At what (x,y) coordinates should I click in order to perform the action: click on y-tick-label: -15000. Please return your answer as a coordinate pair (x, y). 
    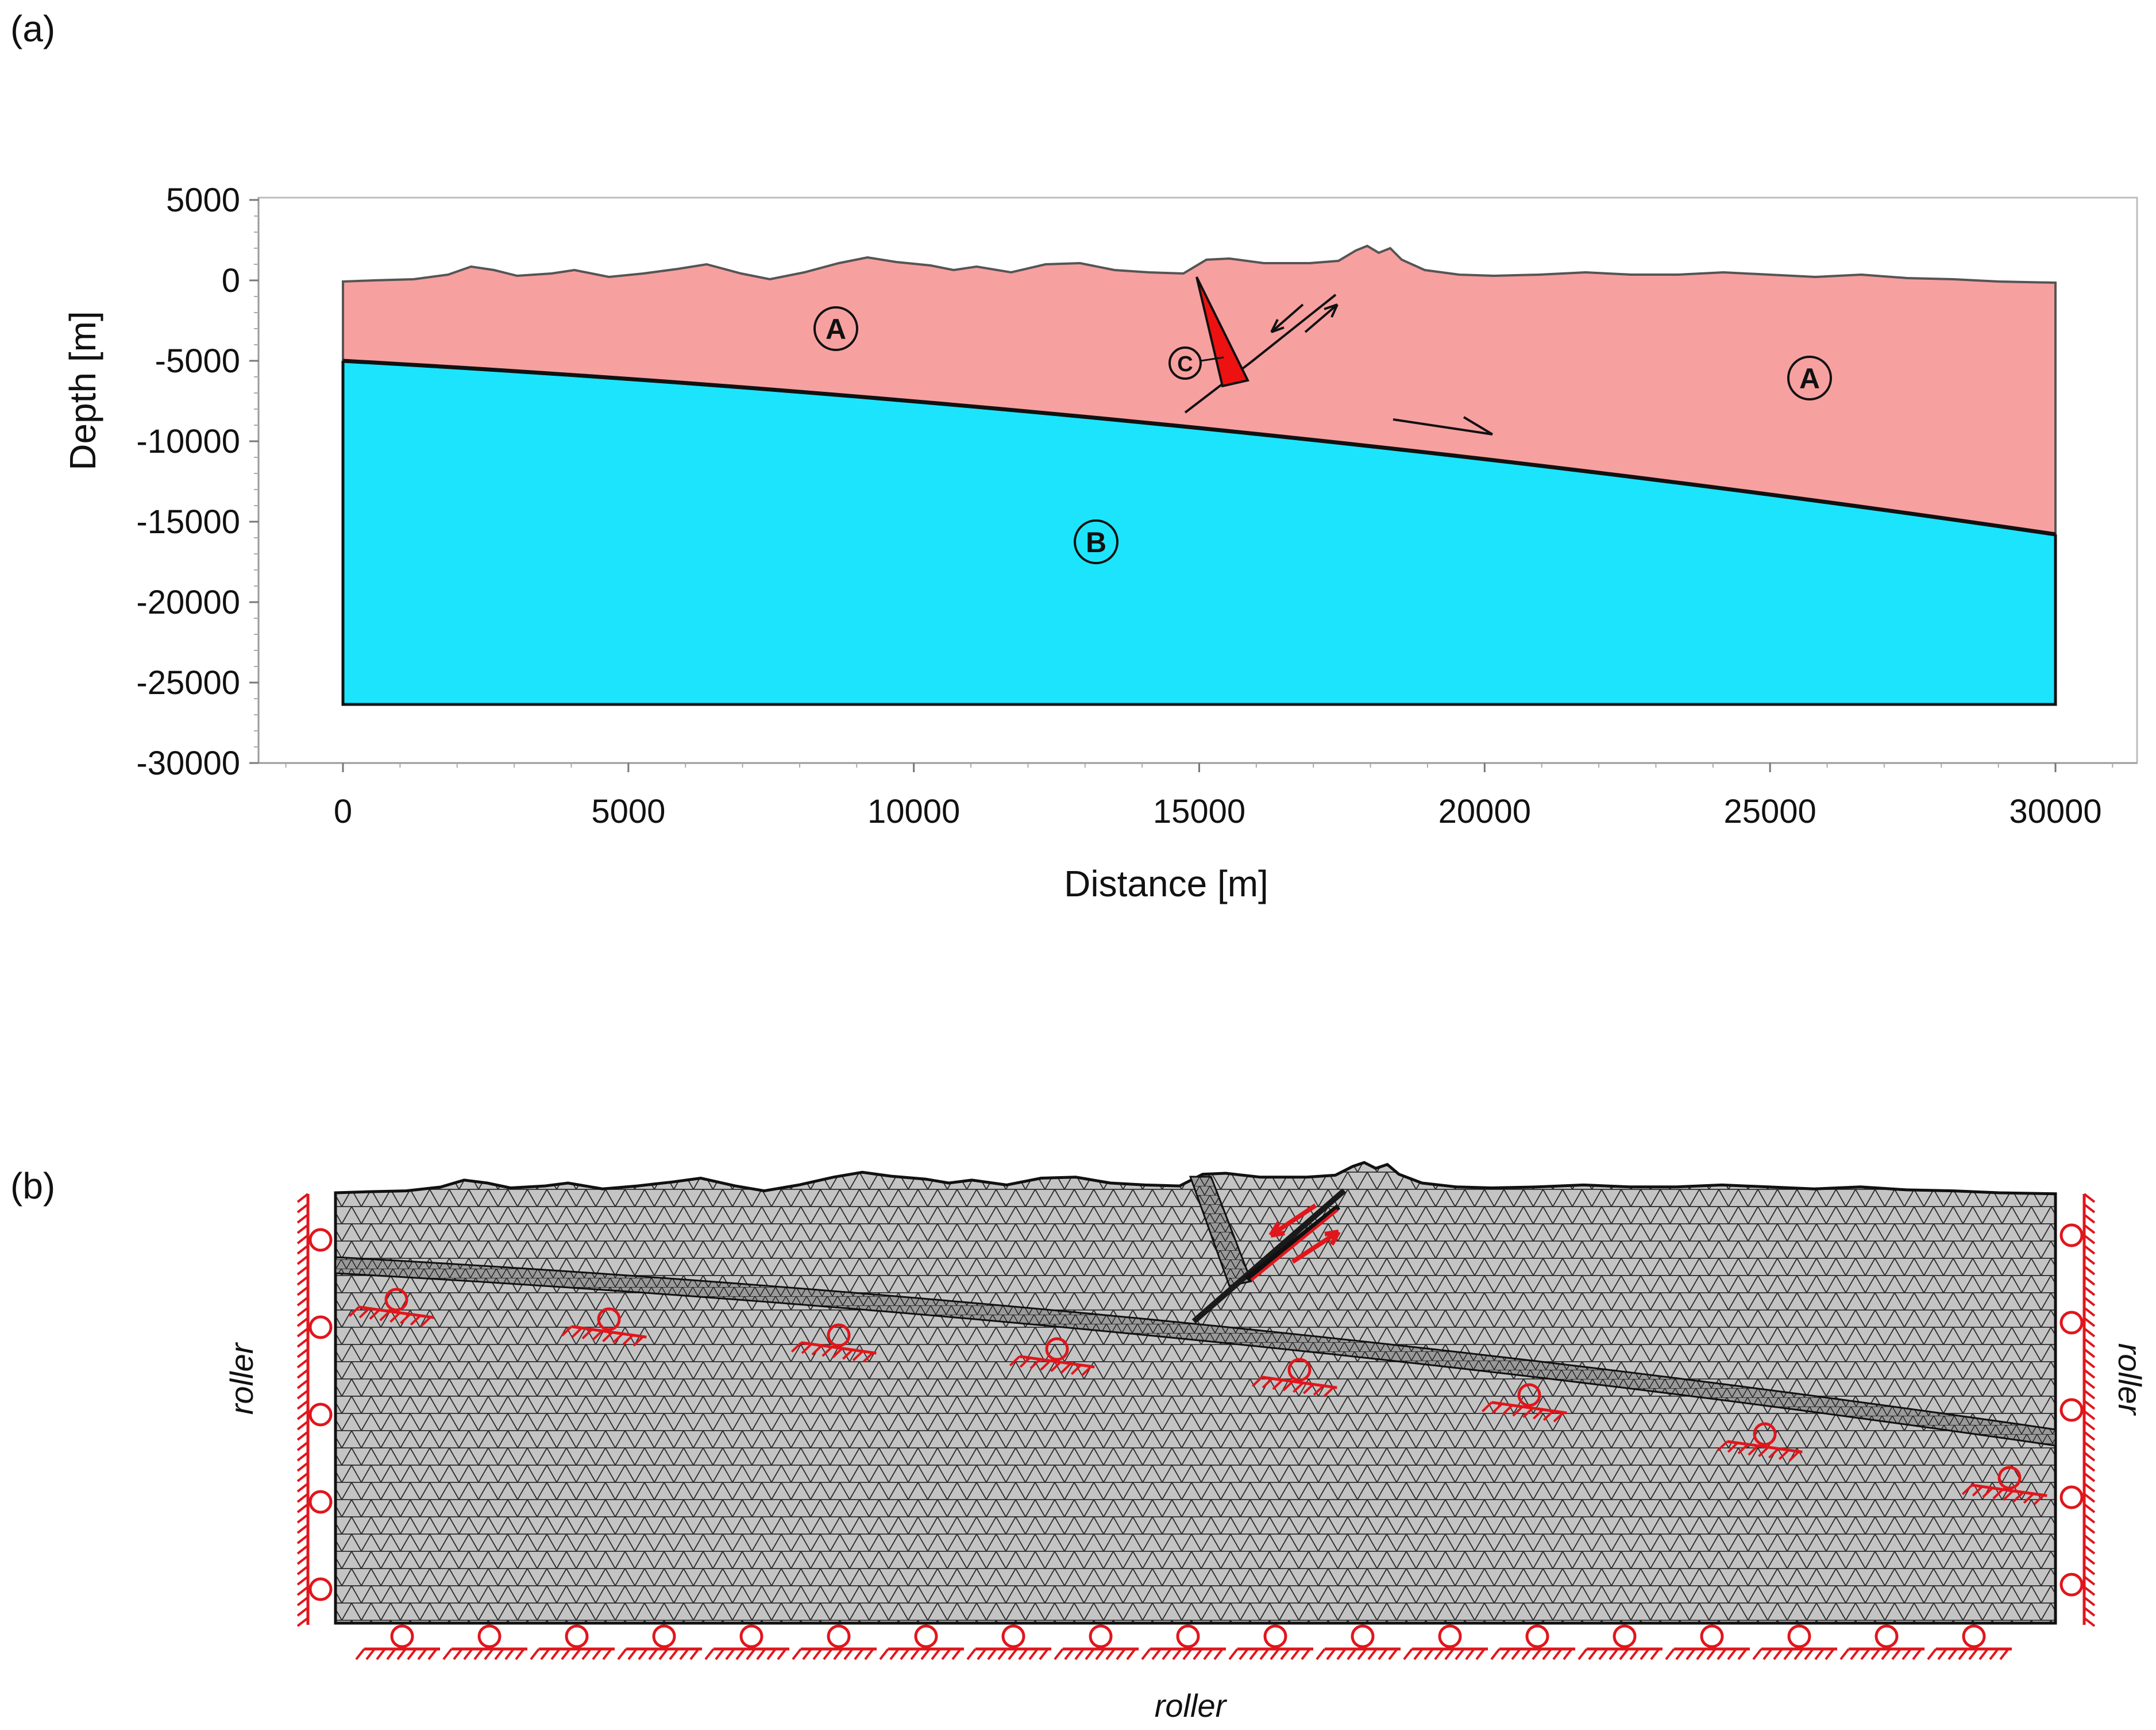
    Looking at the image, I should click on (188, 522).